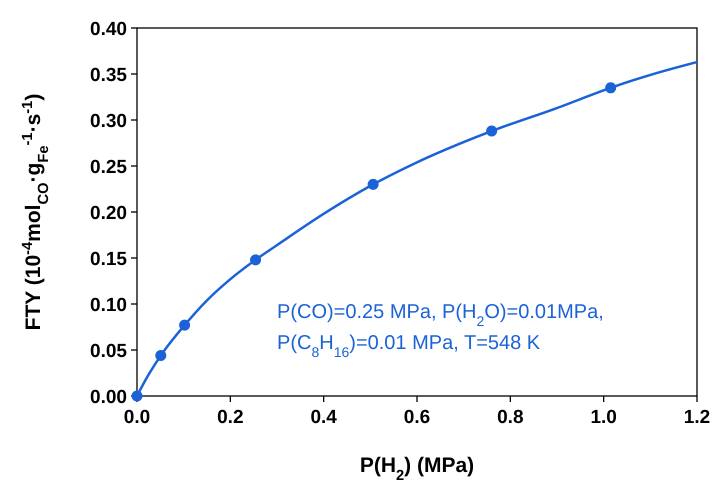 The image size is (716, 490). Describe the element at coordinates (109, 351) in the screenshot. I see `y-tick-label: 0.05` at that location.